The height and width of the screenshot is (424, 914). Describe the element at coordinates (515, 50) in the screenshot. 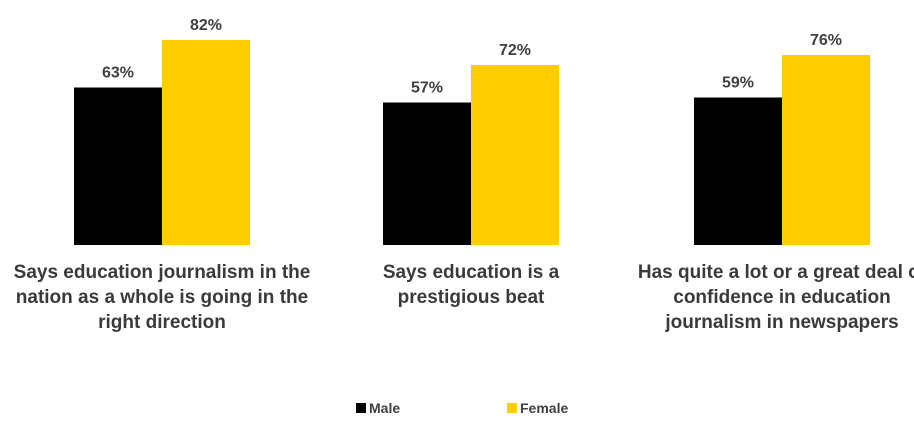

I see `data-label-female-2: 72%` at that location.